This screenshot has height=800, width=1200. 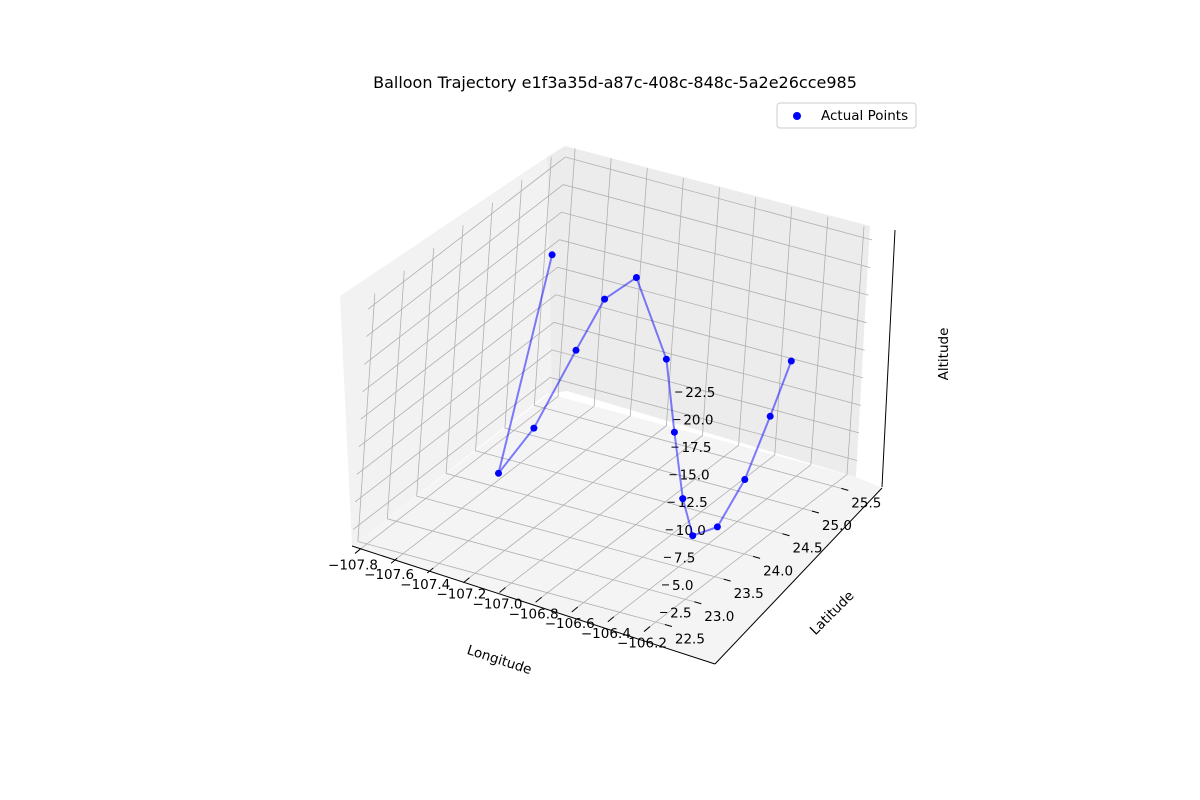 I want to click on legend-entry: Actual Points, so click(x=864, y=116).